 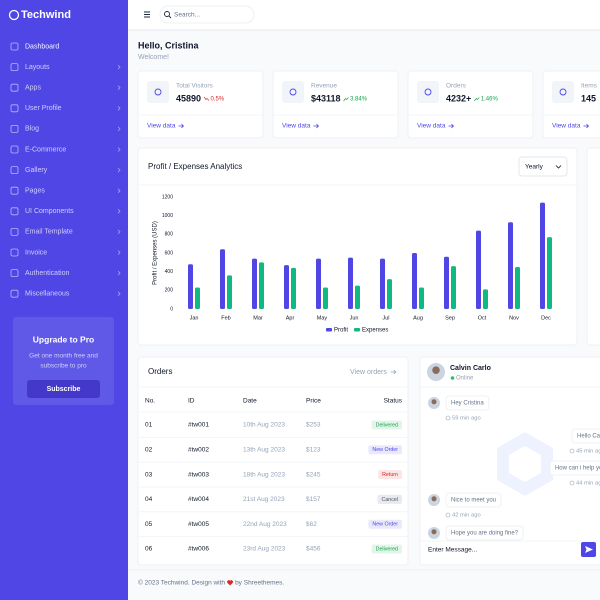 What do you see at coordinates (47, 273) in the screenshot?
I see `menu-item: Authentication` at bounding box center [47, 273].